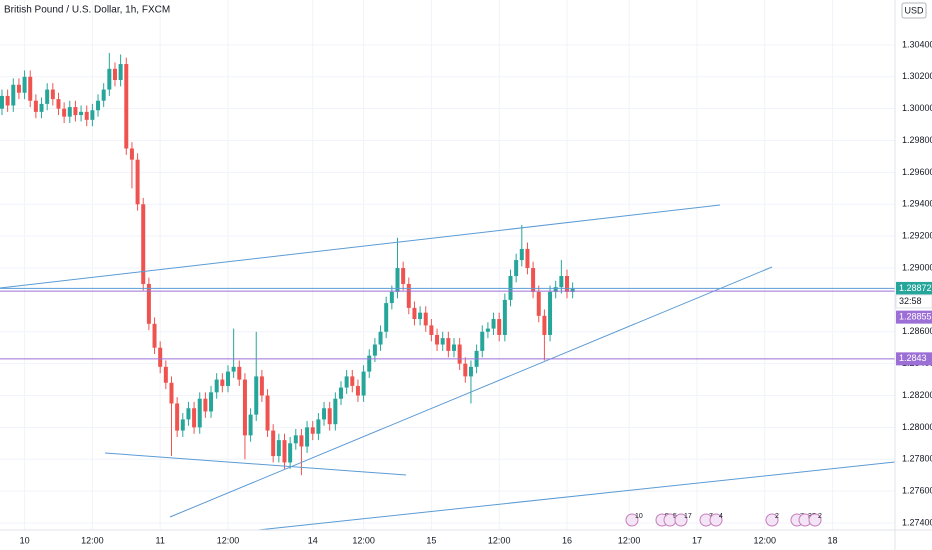 The width and height of the screenshot is (932, 550). I want to click on x-tick-label: 12:00, so click(764, 540).